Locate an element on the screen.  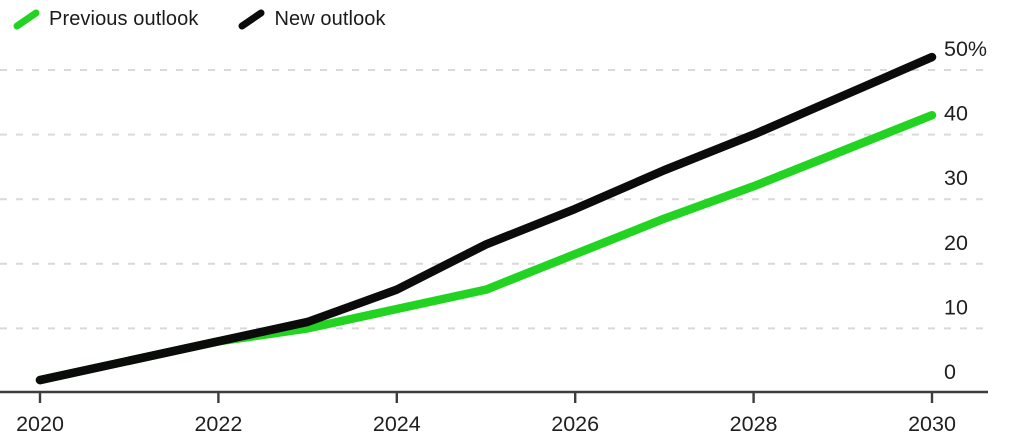
x-tick-label-2030: 2030 is located at coordinates (932, 424).